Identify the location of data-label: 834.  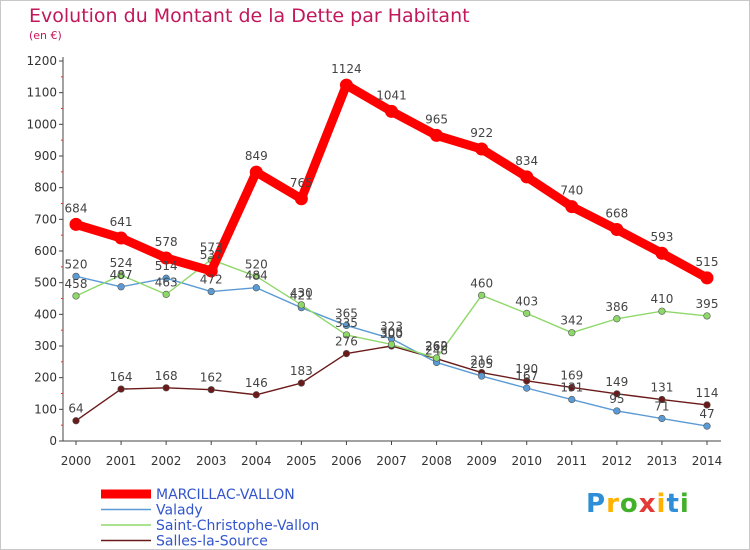
(526, 161).